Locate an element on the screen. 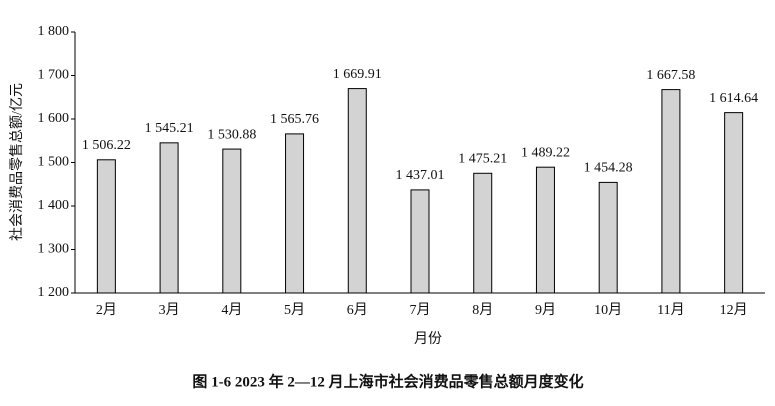 The width and height of the screenshot is (775, 406). y-tick-label: 1 700 is located at coordinates (54, 75).